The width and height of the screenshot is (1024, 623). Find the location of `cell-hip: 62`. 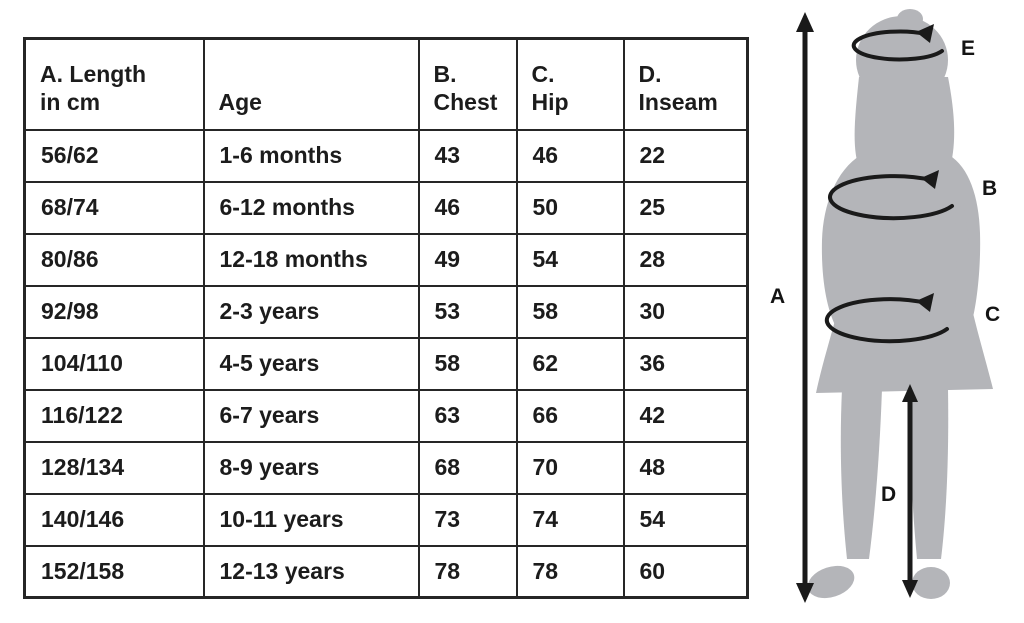

cell-hip: 62 is located at coordinates (570, 363).